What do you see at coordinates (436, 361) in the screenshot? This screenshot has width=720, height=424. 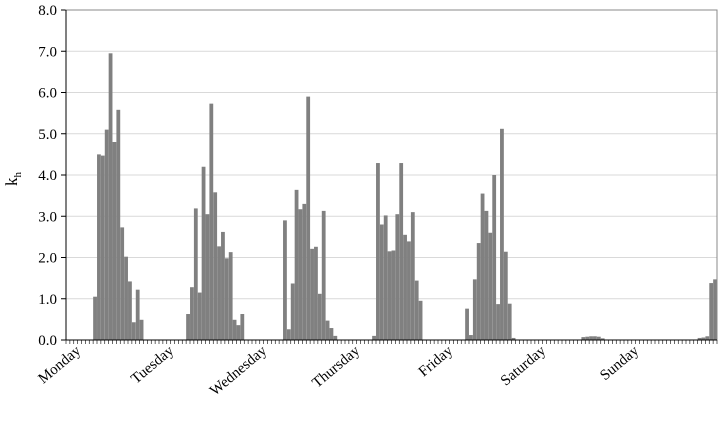 I see `x-tick-label: Friday` at bounding box center [436, 361].